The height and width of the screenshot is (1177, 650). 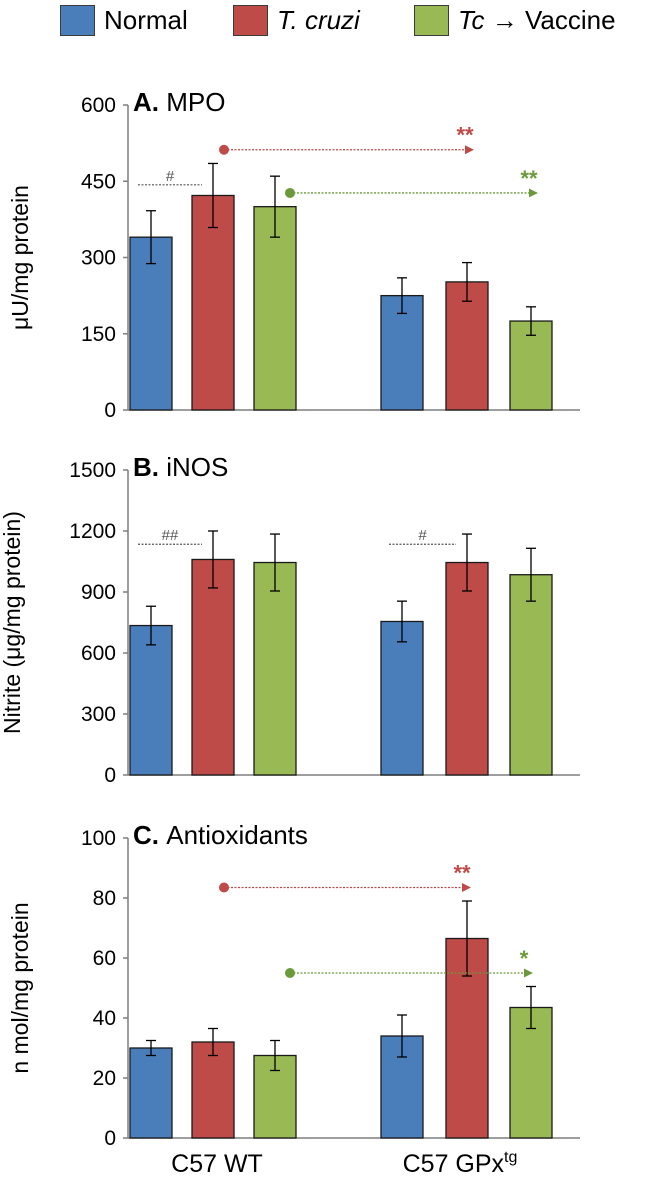 I want to click on panel-title-text: iNOS, so click(x=197, y=467).